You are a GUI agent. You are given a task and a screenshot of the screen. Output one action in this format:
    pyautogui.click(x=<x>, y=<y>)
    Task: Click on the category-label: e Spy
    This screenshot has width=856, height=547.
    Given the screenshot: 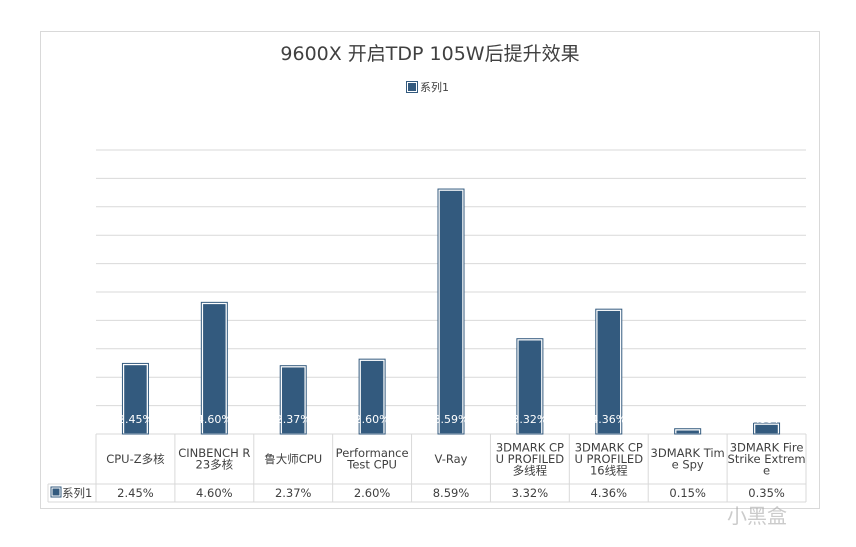 What is the action you would take?
    pyautogui.click(x=688, y=465)
    